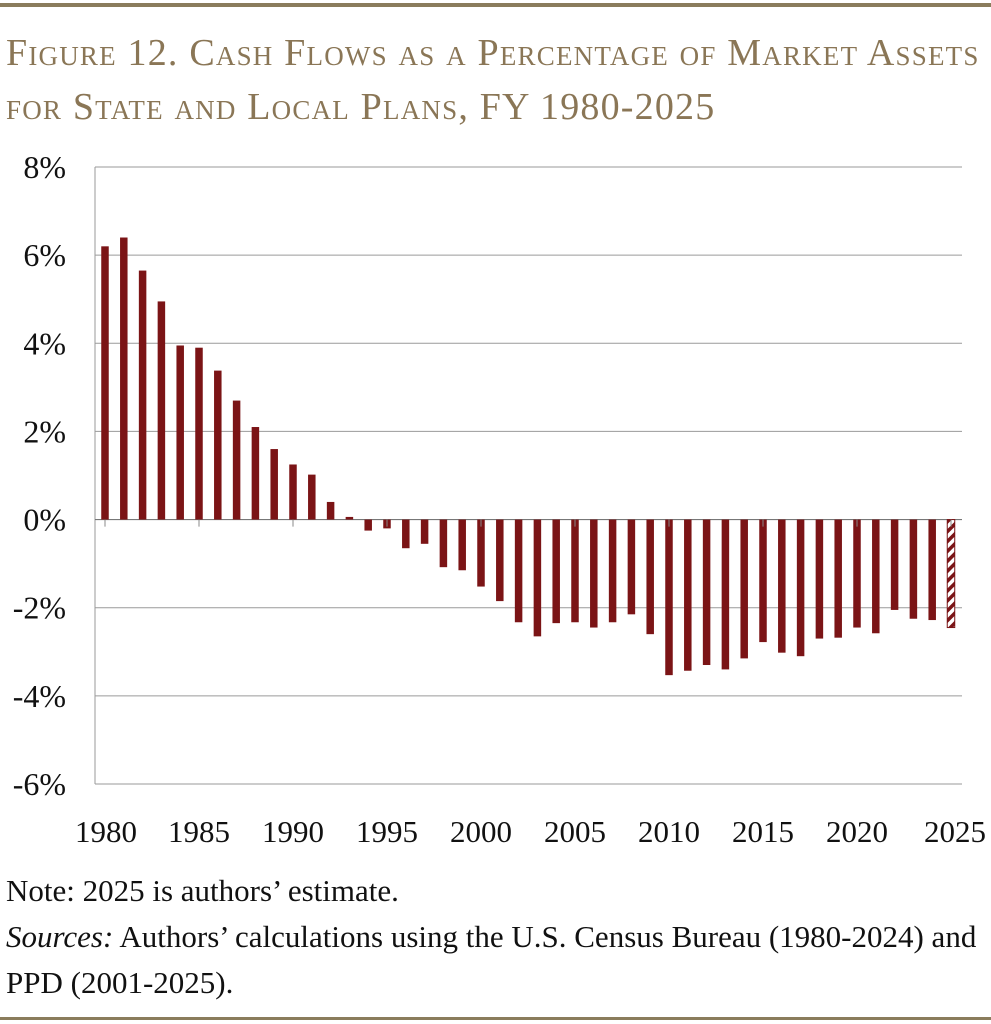 The width and height of the screenshot is (991, 1024). Describe the element at coordinates (951, 574) in the screenshot. I see `bar-estimate` at that location.